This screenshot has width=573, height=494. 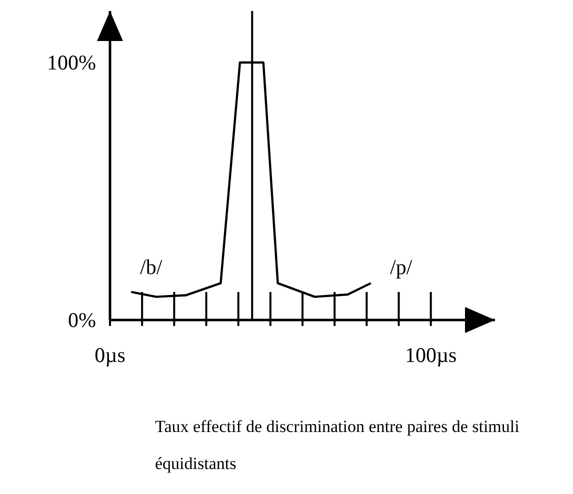 What do you see at coordinates (337, 445) in the screenshot?
I see `text: Taux effectif de discrimination entre paires de stimuli équidistants` at bounding box center [337, 445].